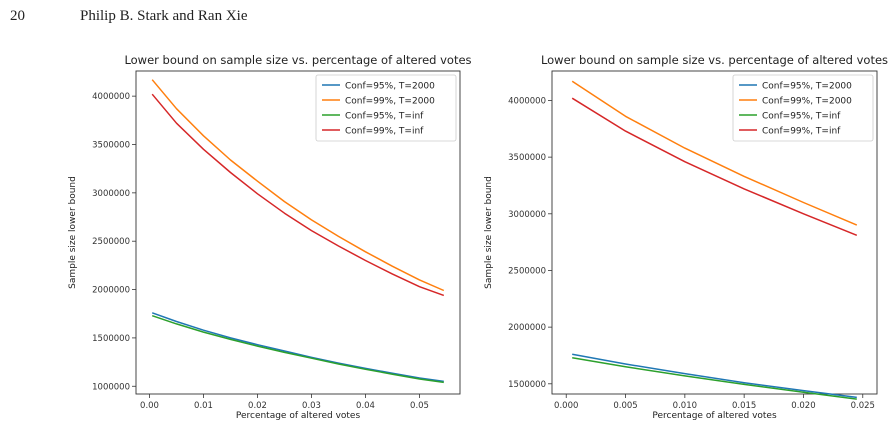 The width and height of the screenshot is (893, 425). Describe the element at coordinates (311, 406) in the screenshot. I see `x-tick-label: 0.03` at that location.